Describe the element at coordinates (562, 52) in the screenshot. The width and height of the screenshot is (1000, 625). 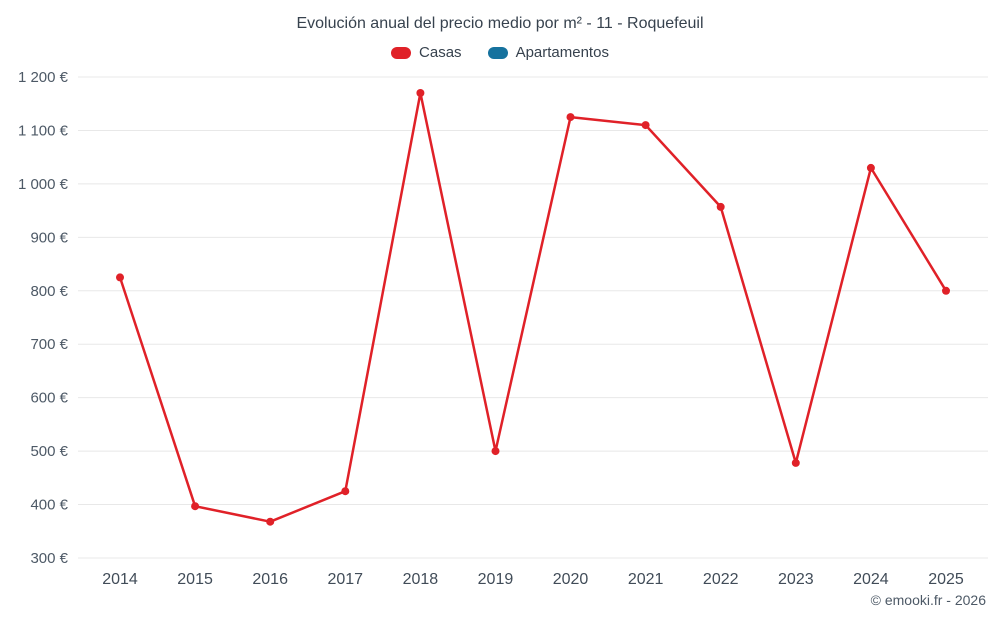
I see `legend-label-apartamentos: Apartamentos` at that location.